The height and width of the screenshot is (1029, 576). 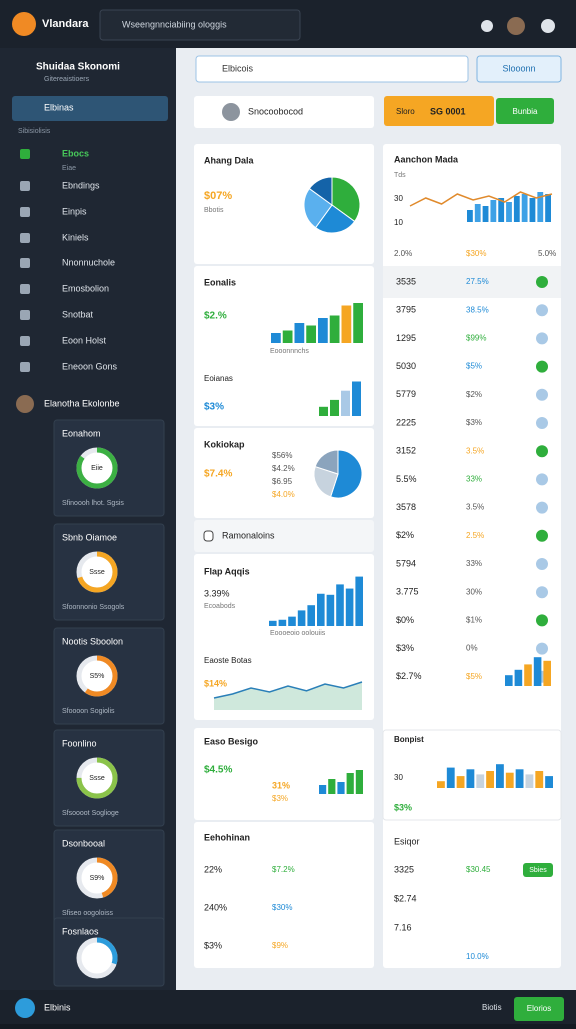 I want to click on button-label: Elorios, so click(x=539, y=1008).